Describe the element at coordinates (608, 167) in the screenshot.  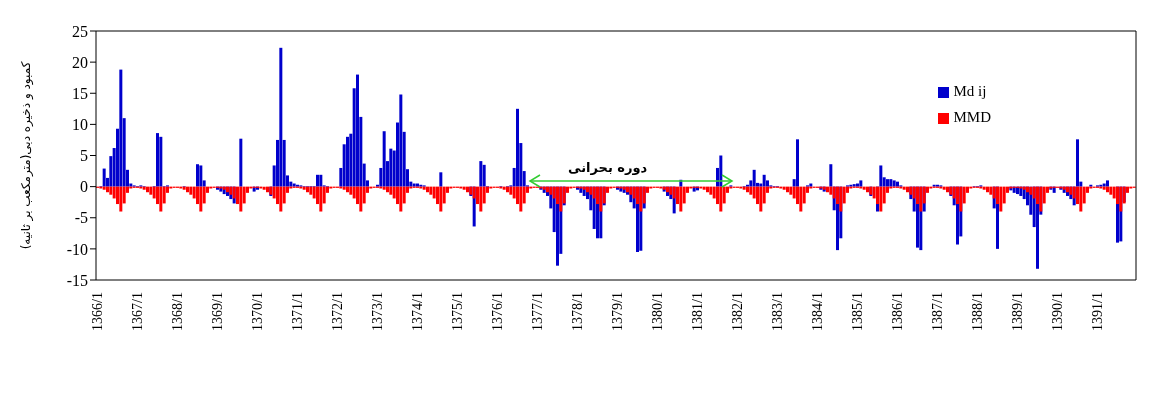
I see `annotation: دوره بحرانی` at that location.